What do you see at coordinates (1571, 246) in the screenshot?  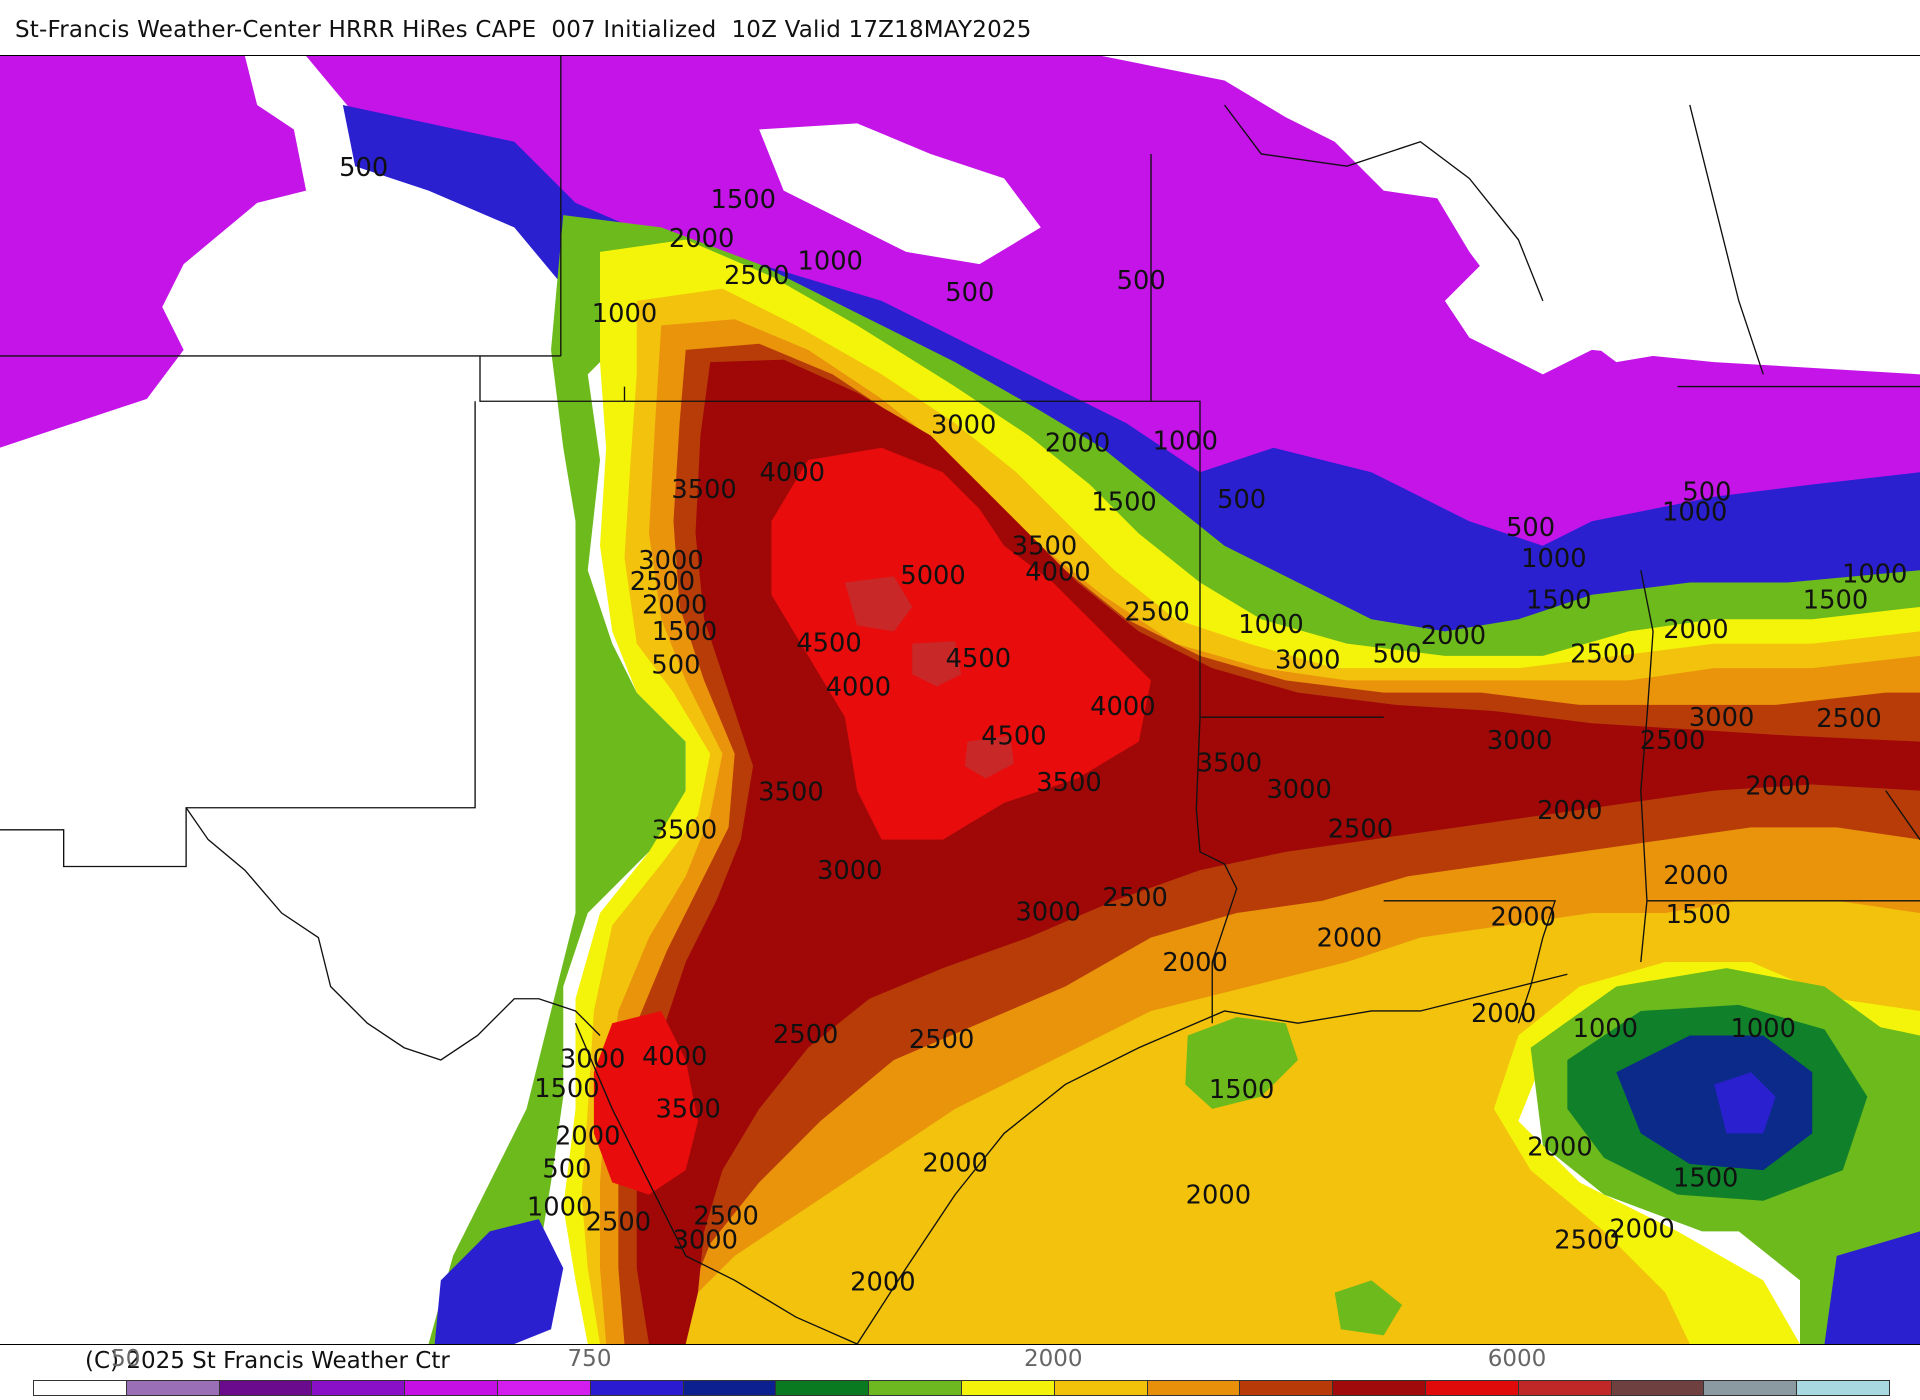 I see `border-northeast` at bounding box center [1571, 246].